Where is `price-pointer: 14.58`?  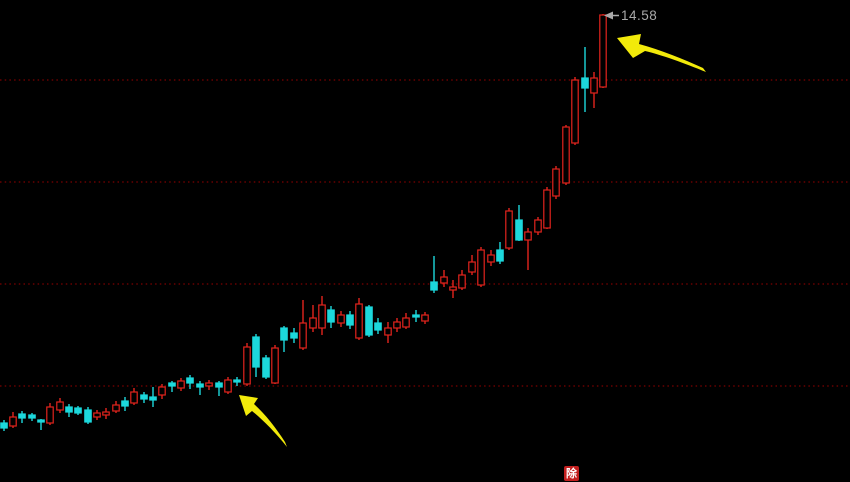 price-pointer: 14.58 is located at coordinates (630, 15).